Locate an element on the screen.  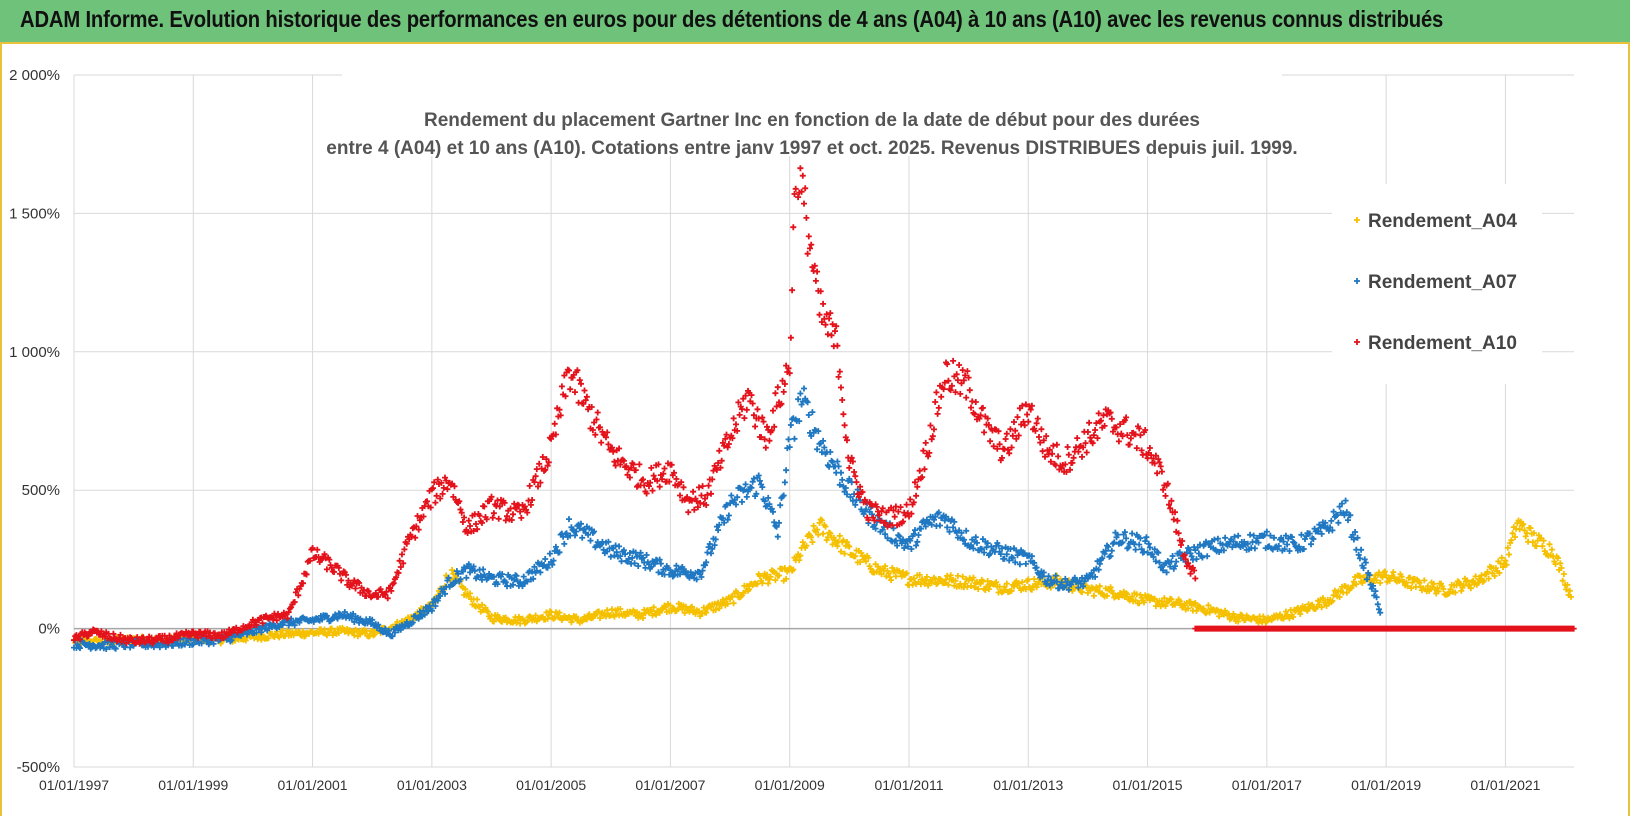
y-axis-ticks: -500% 0% 500% 1 000% 1 500% 2 000% is located at coordinates (34, 421).